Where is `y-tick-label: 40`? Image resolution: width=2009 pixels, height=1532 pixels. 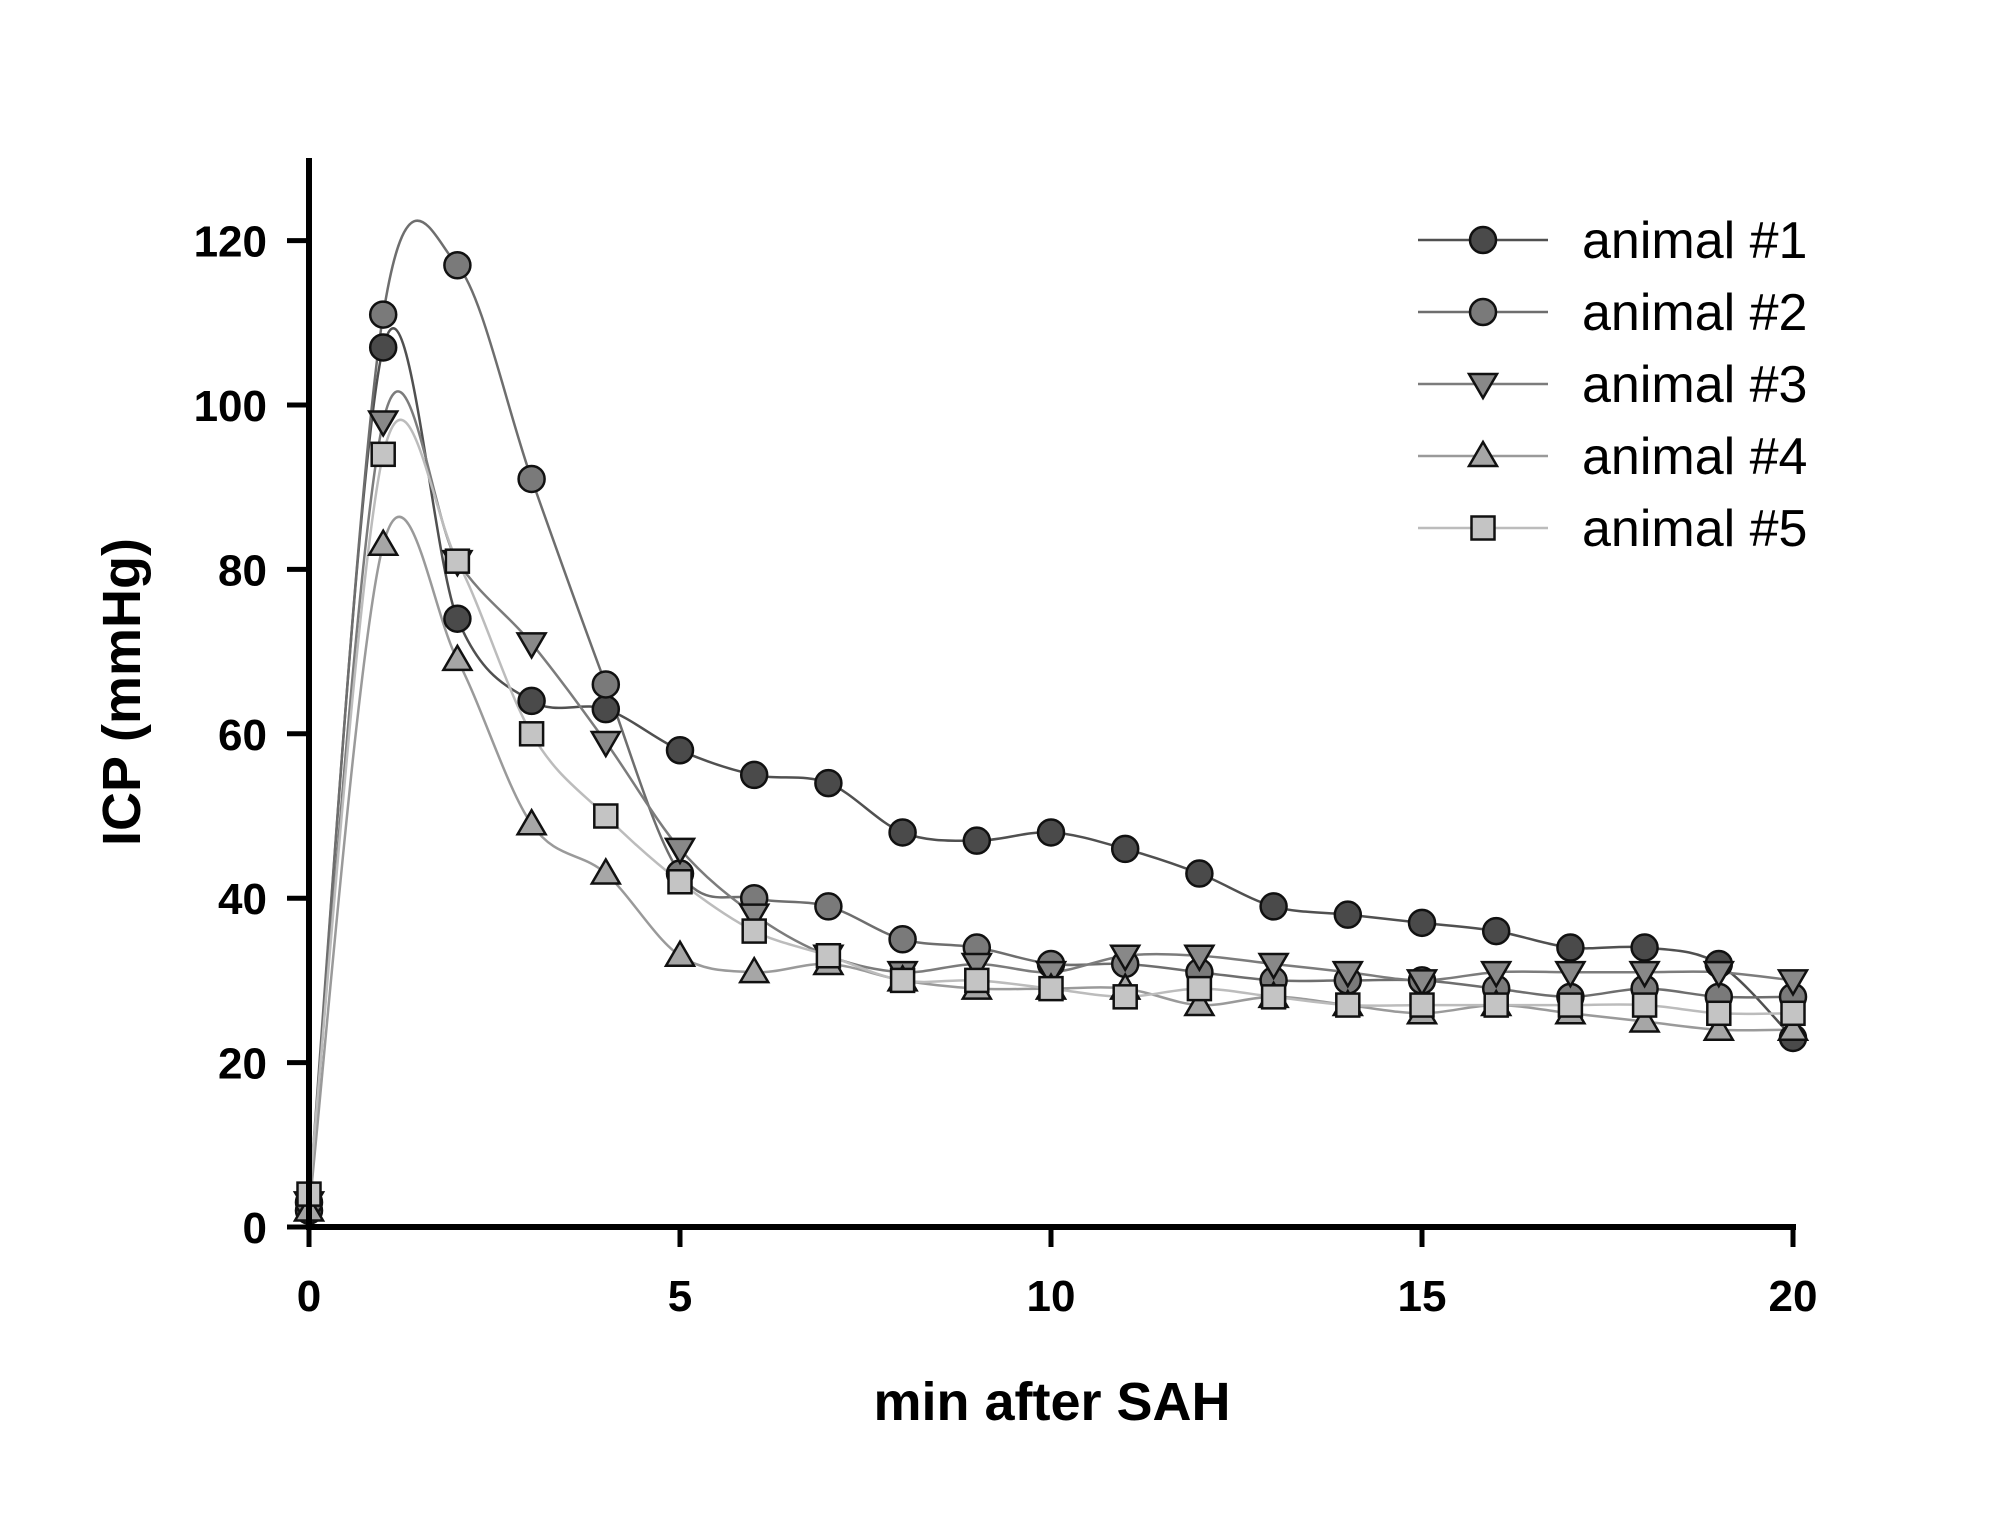 y-tick-label: 40 is located at coordinates (242, 899).